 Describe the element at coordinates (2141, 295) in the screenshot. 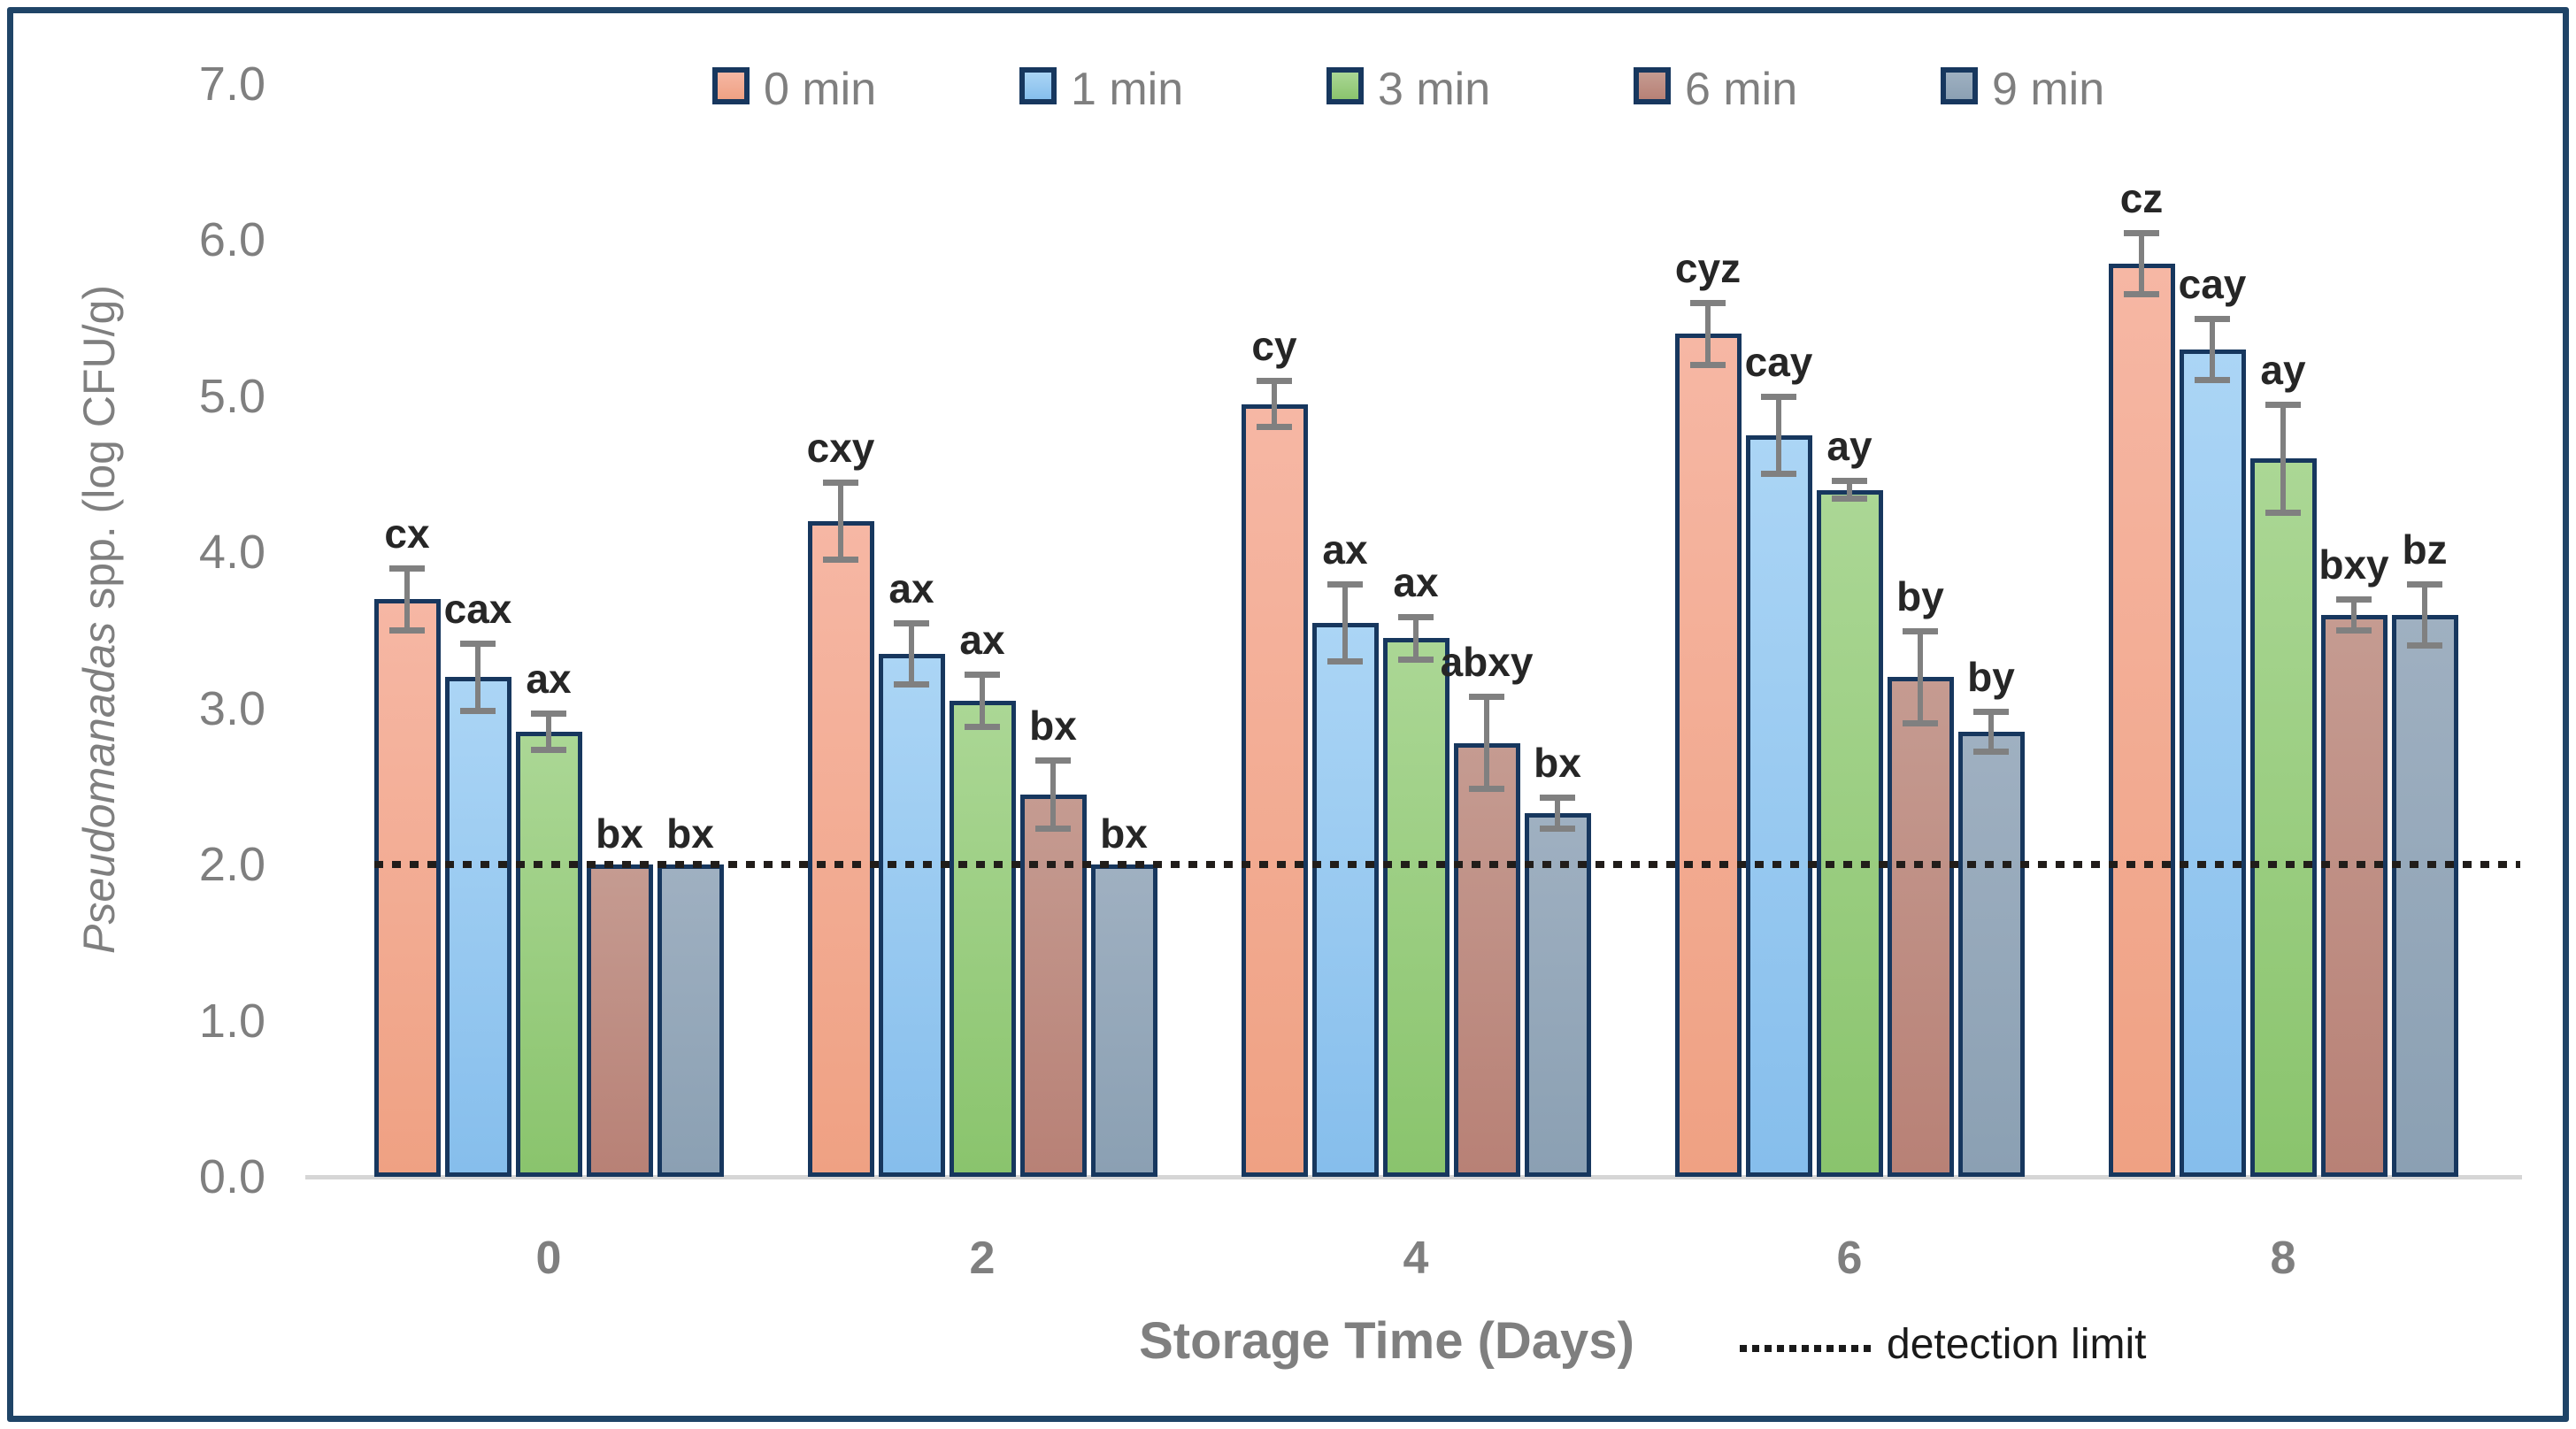

I see `error-bar-cap-bottom-0min-day8` at that location.